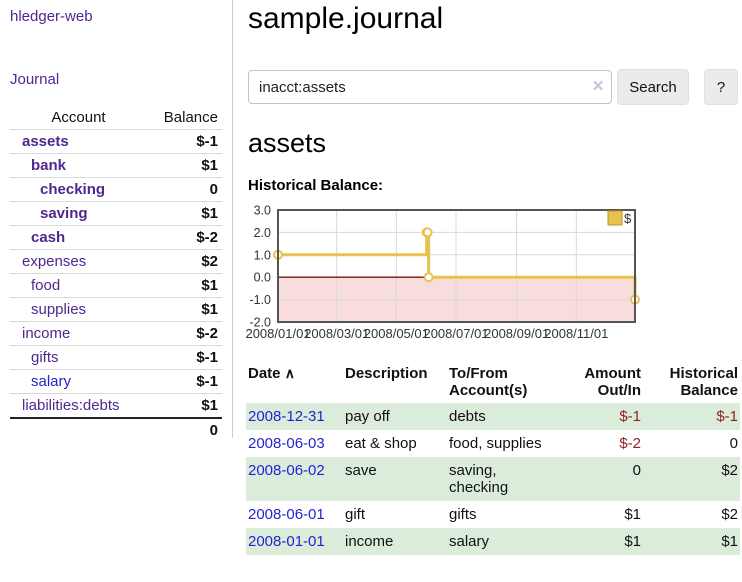  I want to click on transaction-amount: 0, so click(636, 470).